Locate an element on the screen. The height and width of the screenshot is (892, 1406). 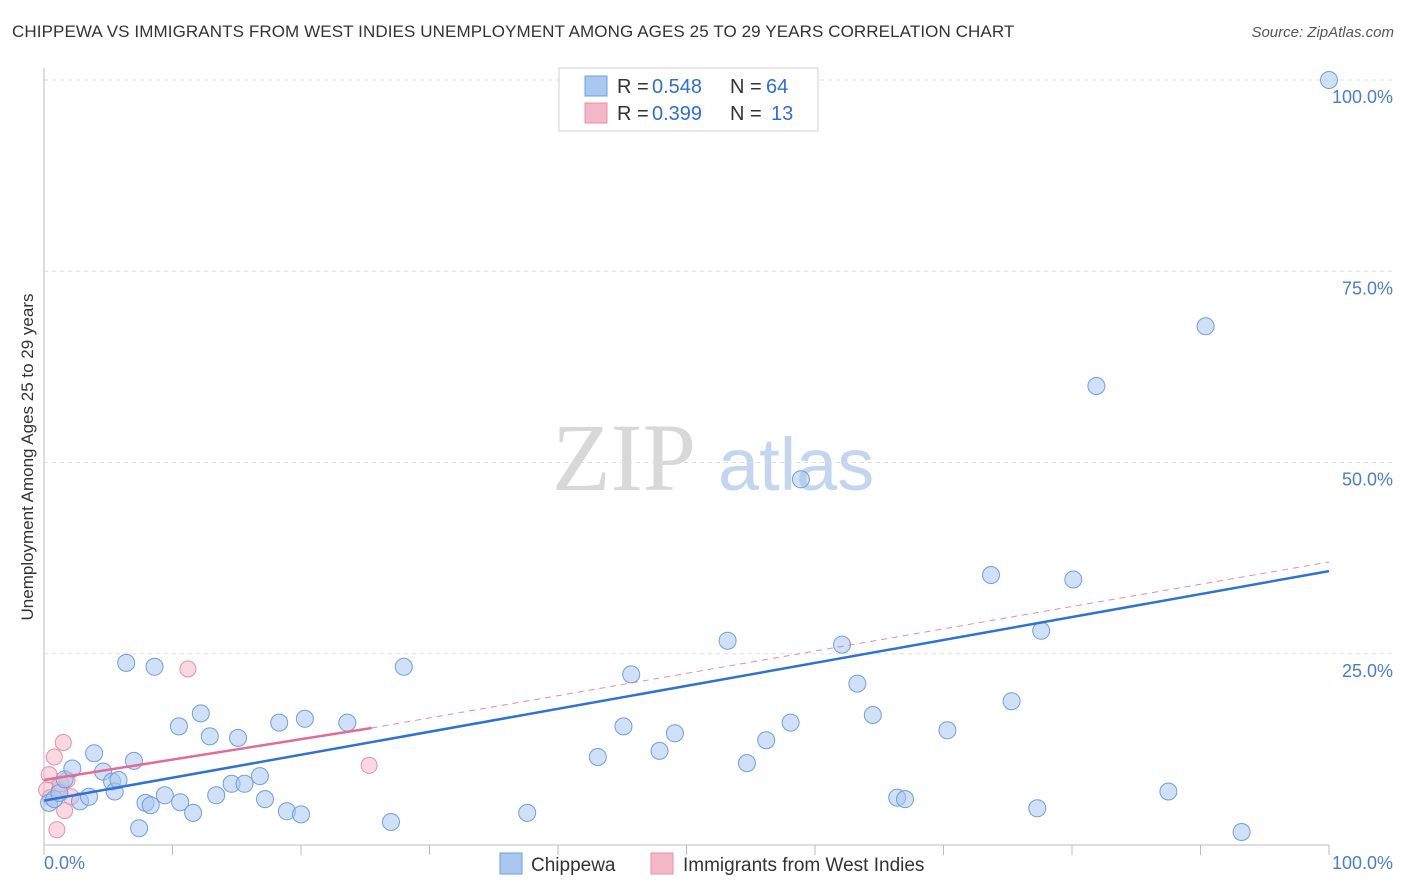
stats-legend: R = 0.548 N = 64 R = 0.399 N = 13 is located at coordinates (688, 99).